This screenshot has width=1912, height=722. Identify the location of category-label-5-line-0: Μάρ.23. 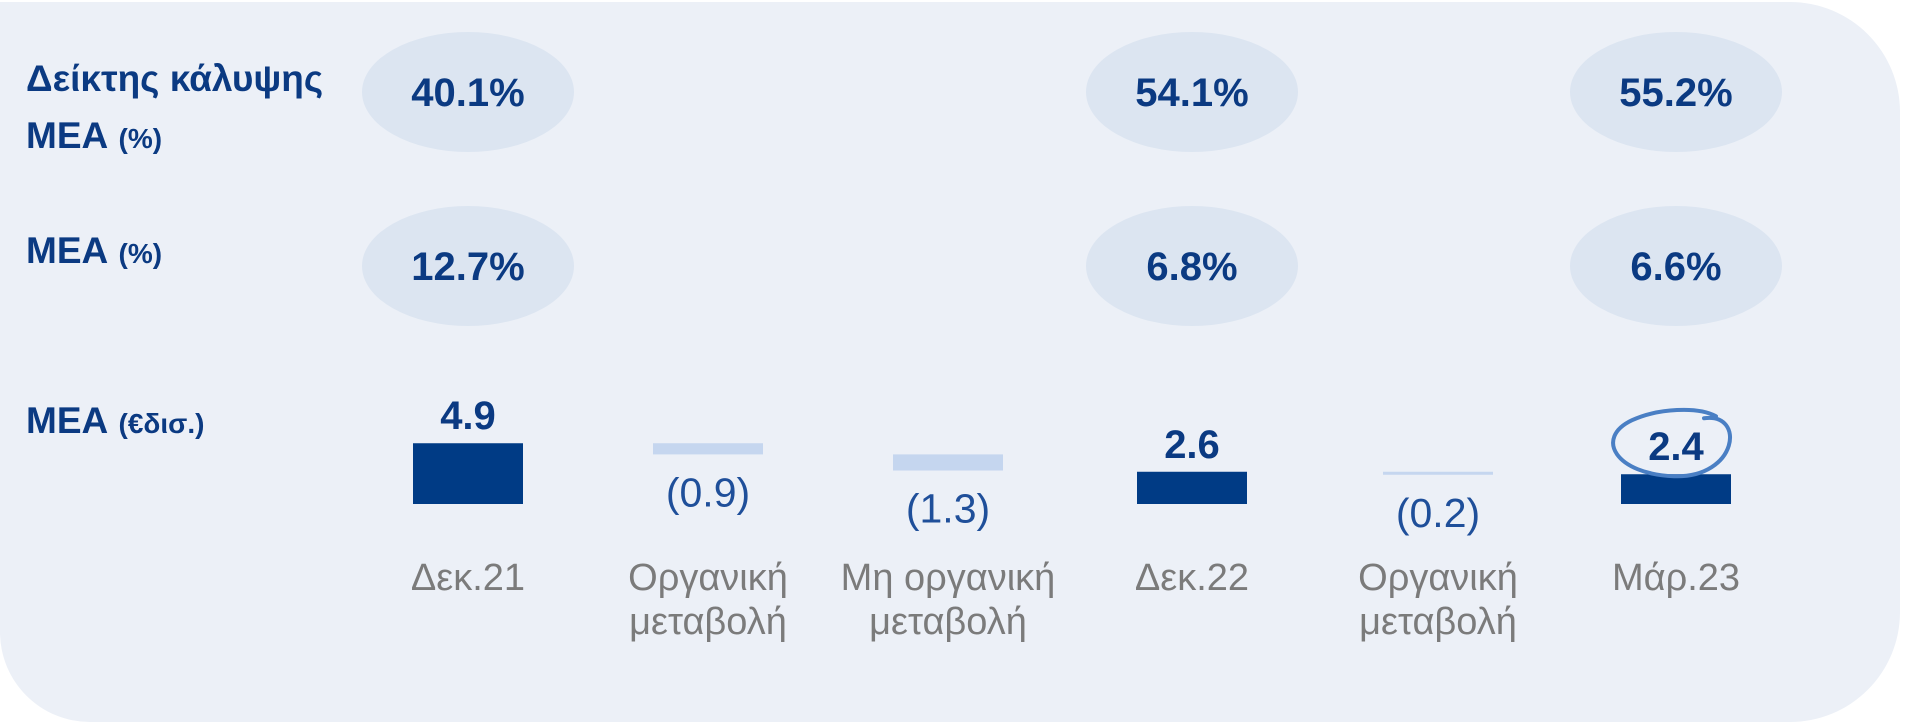
(1676, 578).